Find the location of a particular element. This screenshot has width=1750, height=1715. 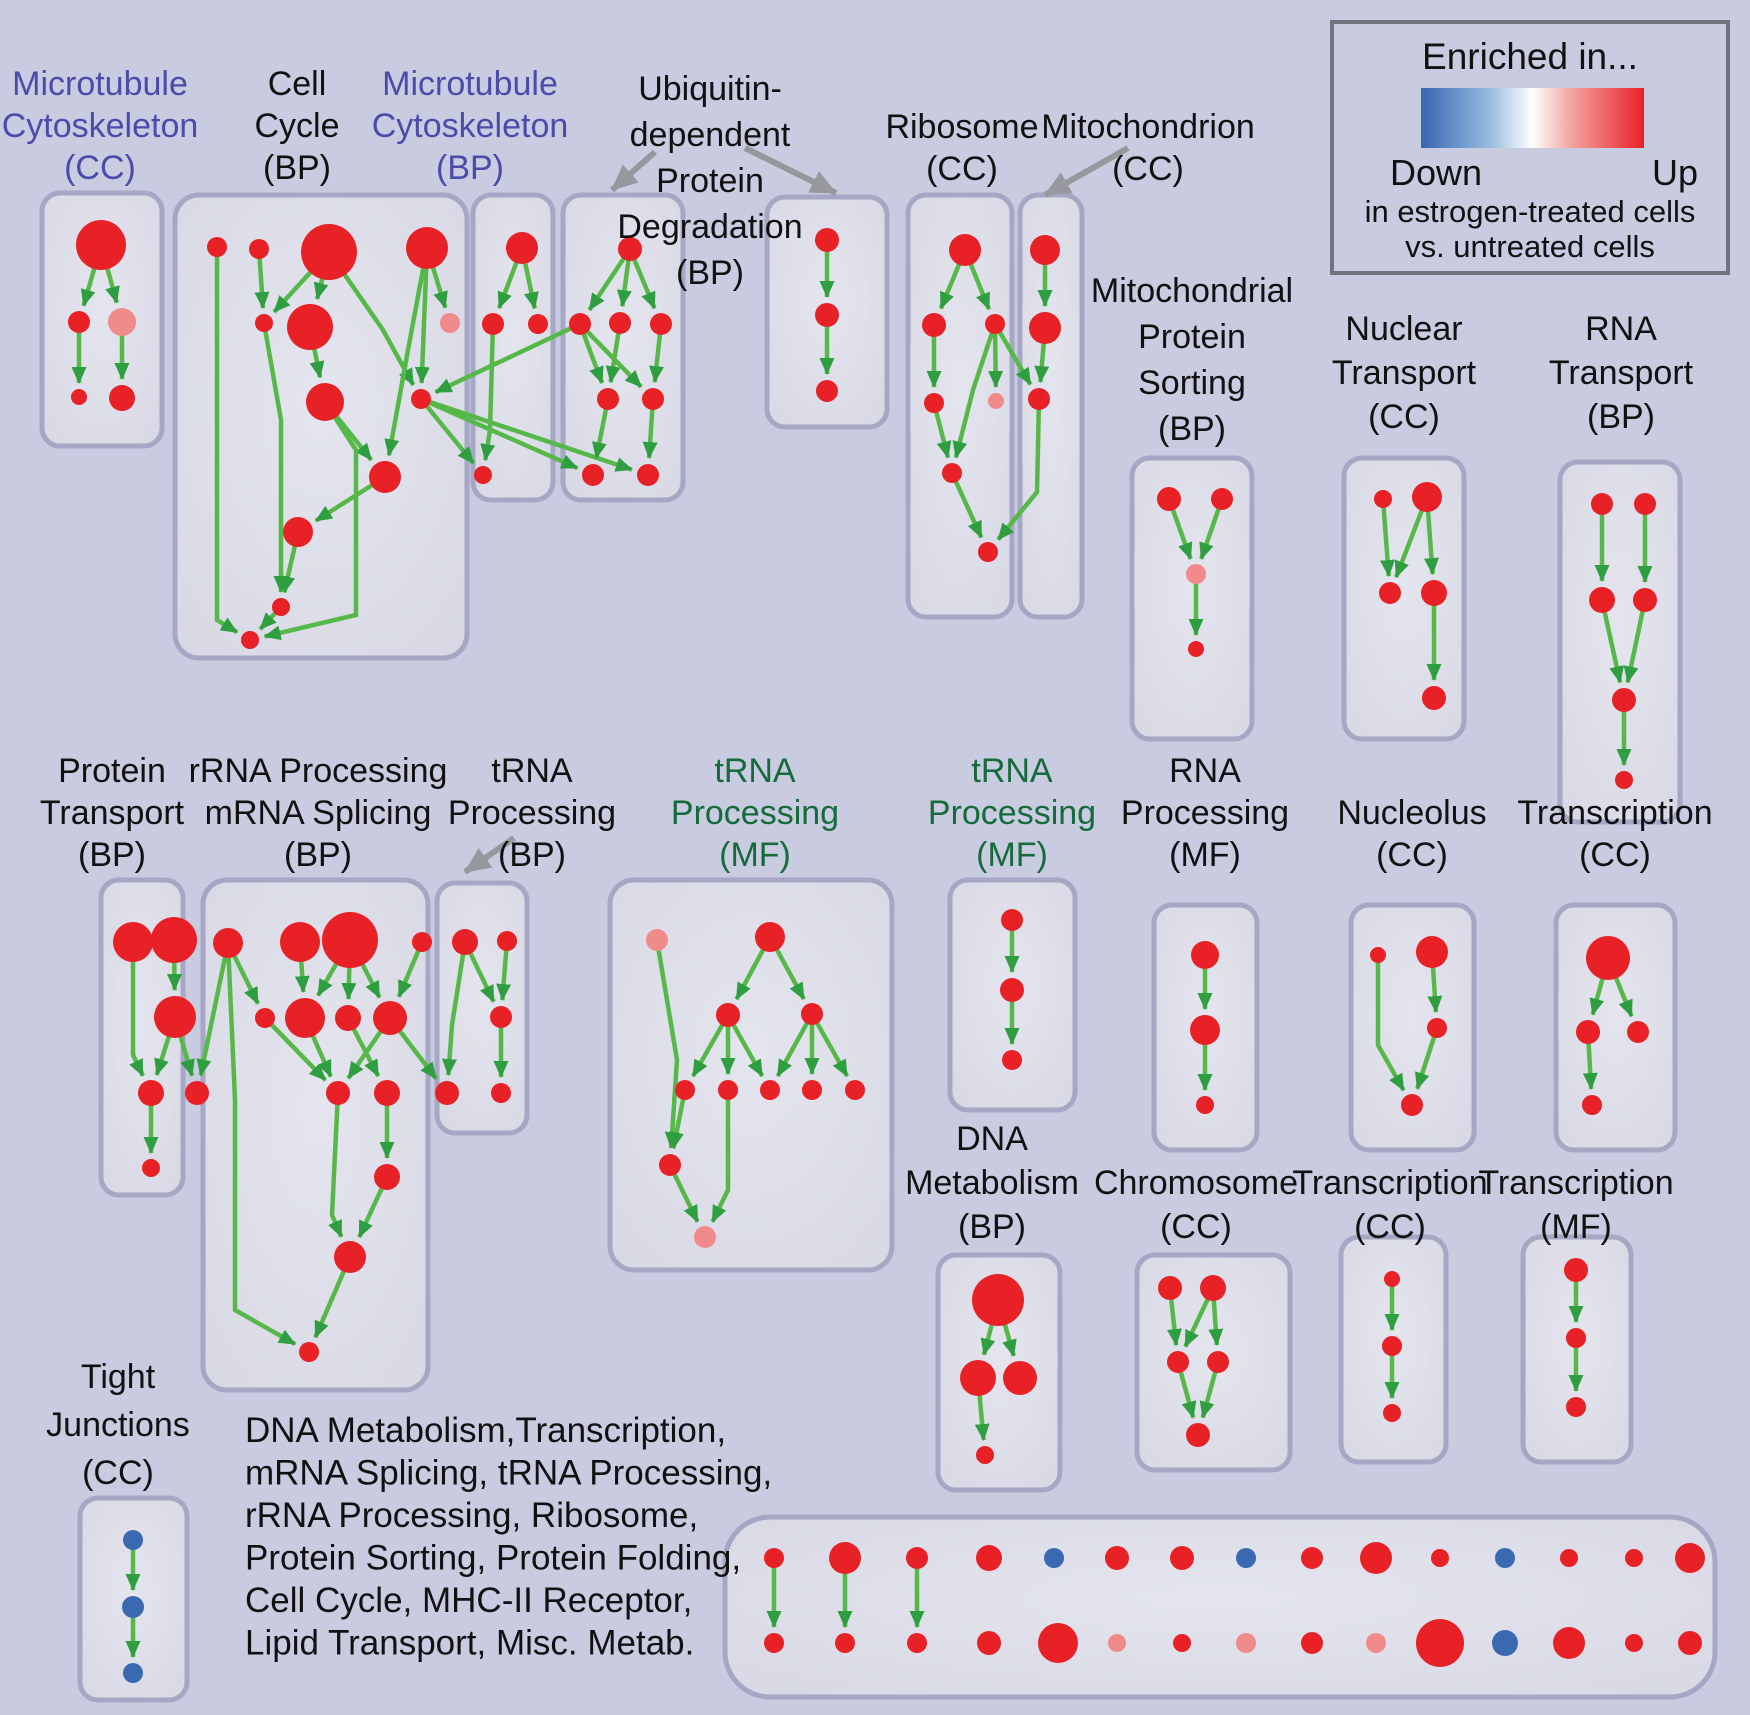

cluster-label: Sorting is located at coordinates (1192, 383).